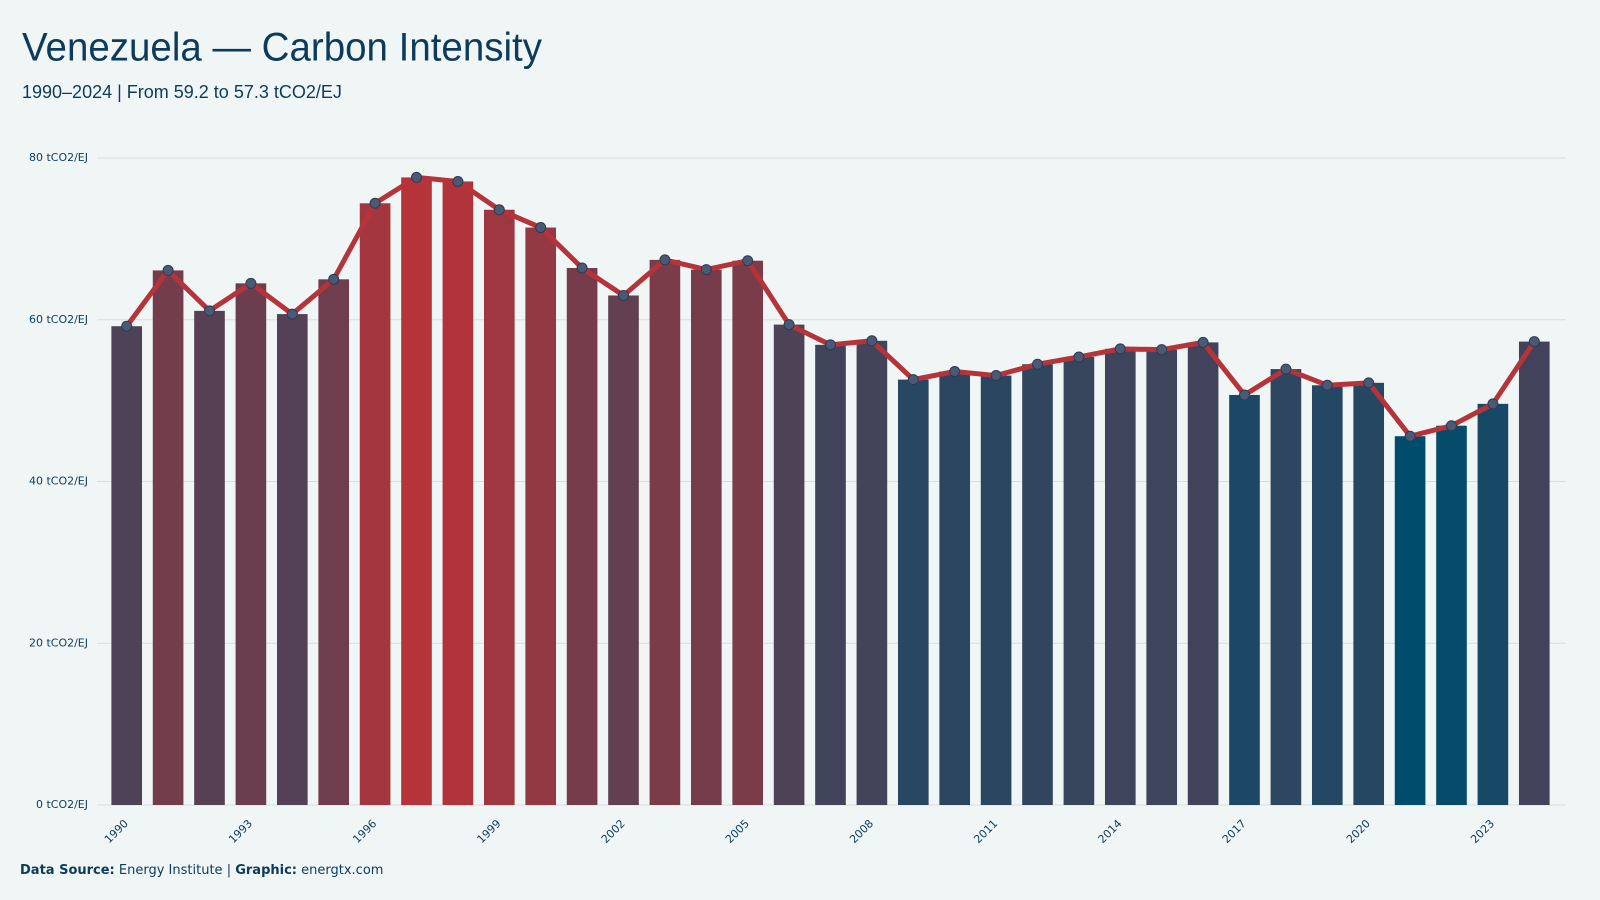 The image size is (1600, 900). I want to click on chart-subtitle: 1990–2024 | From 59.2 to 57.3 tCO2/EJ, so click(182, 92).